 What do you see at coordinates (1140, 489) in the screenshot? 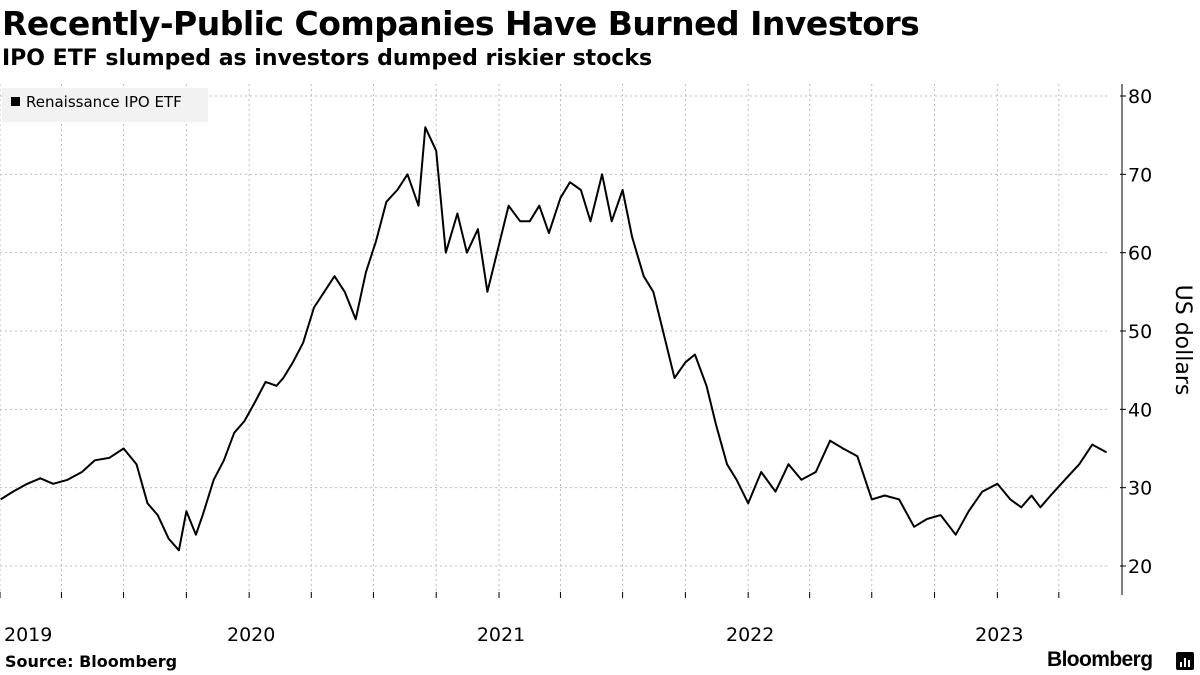
I see `y-tick-label: 30` at bounding box center [1140, 489].